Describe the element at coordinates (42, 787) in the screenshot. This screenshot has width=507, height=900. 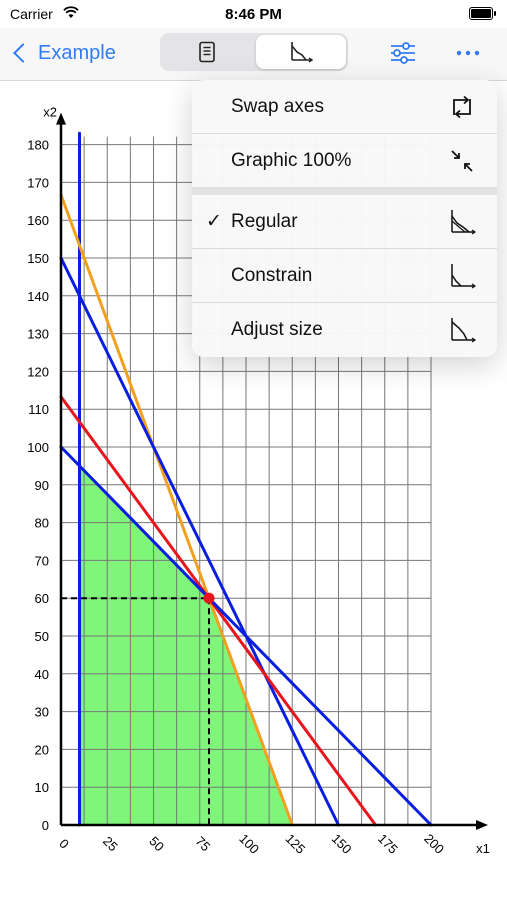
I see `y-tick-label: 10` at that location.